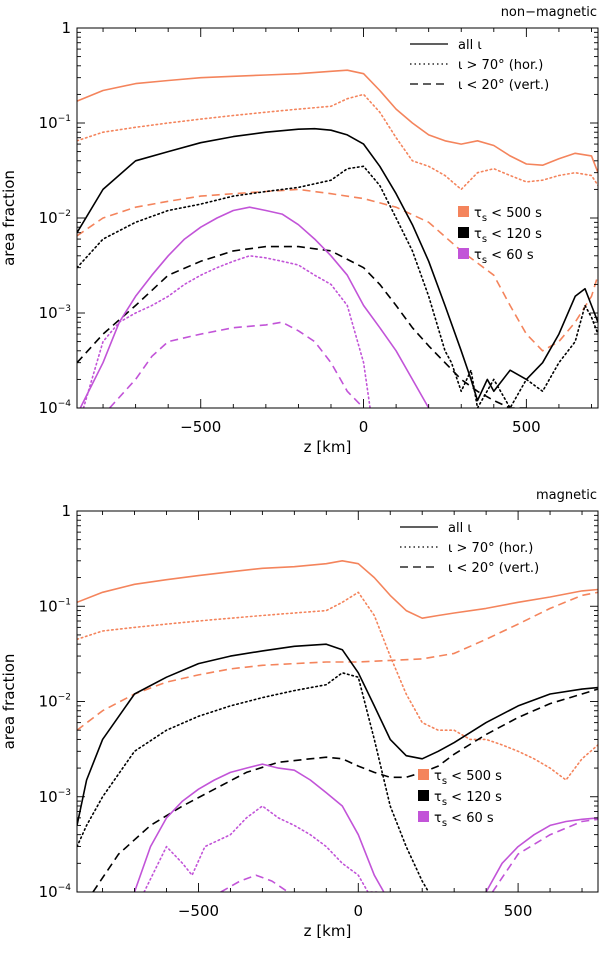  What do you see at coordinates (66, 511) in the screenshot?
I see `p2-ytick-label-0: 1` at bounding box center [66, 511].